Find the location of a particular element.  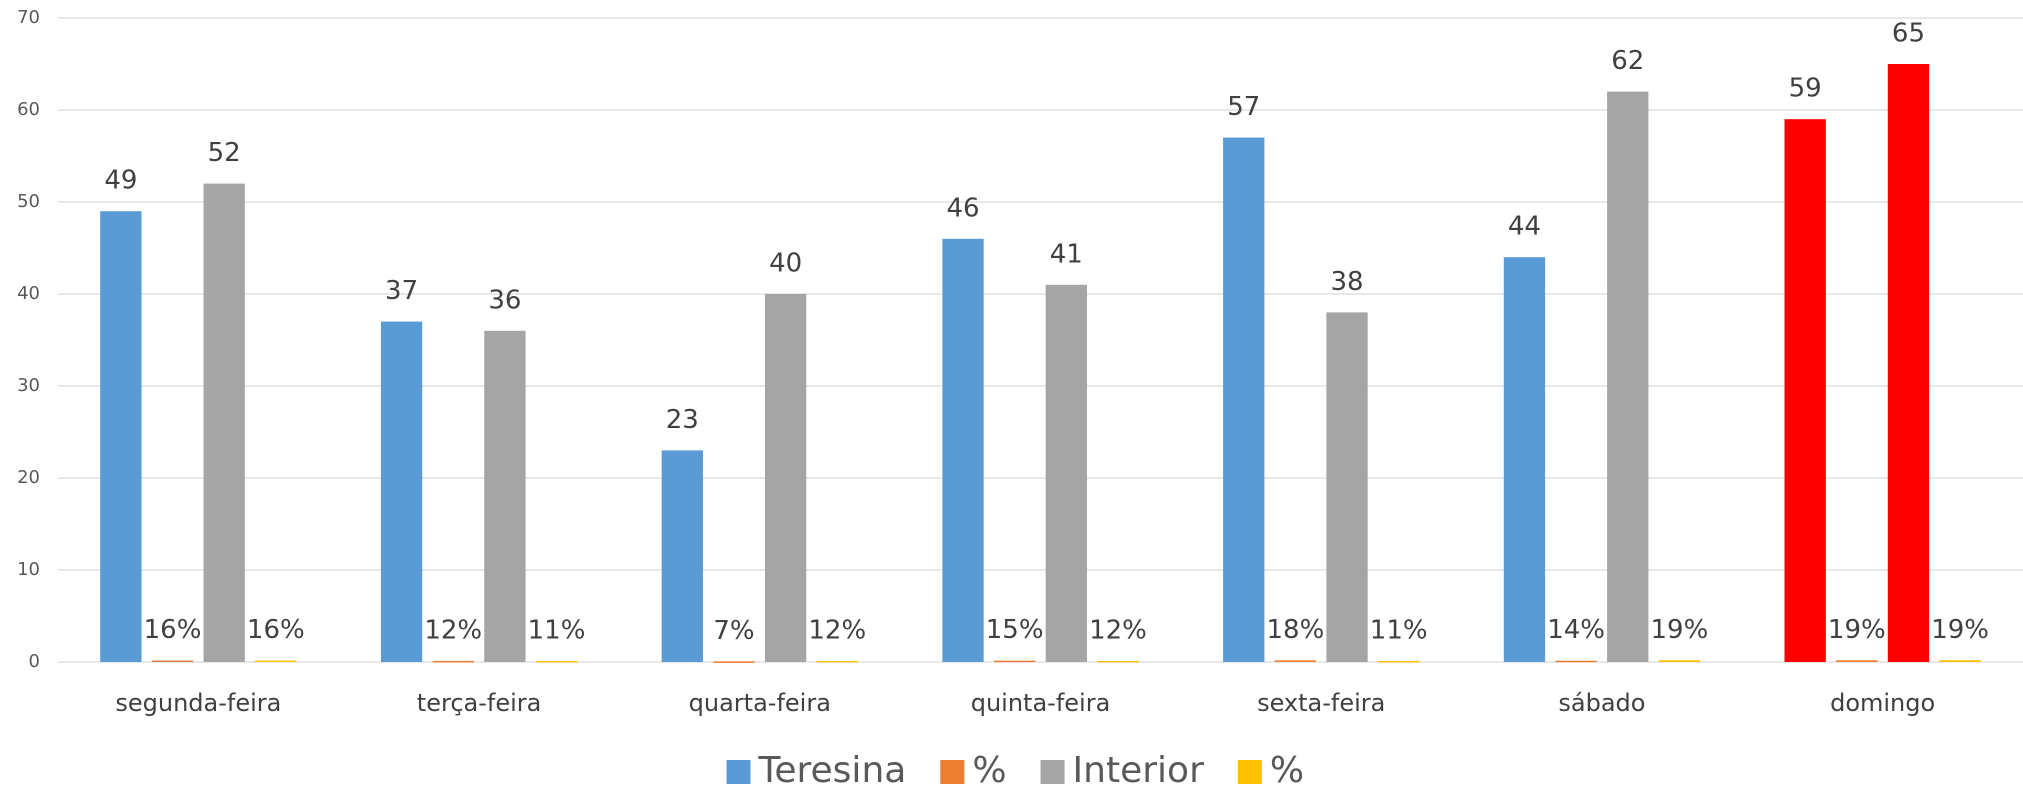

value-label: 7% is located at coordinates (733, 631).